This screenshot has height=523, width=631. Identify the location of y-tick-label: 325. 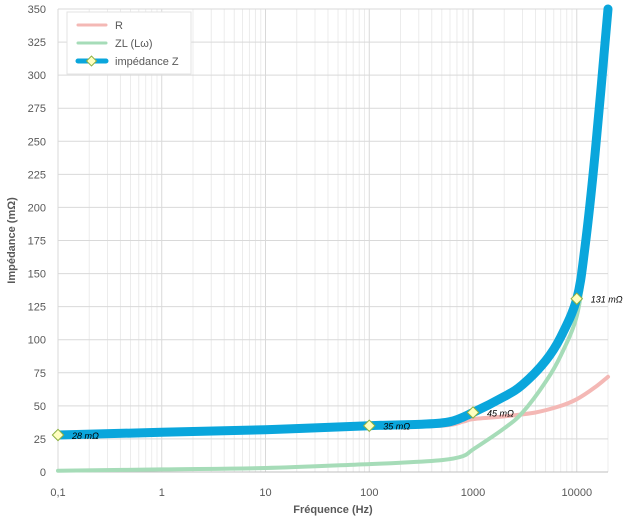
(37, 43).